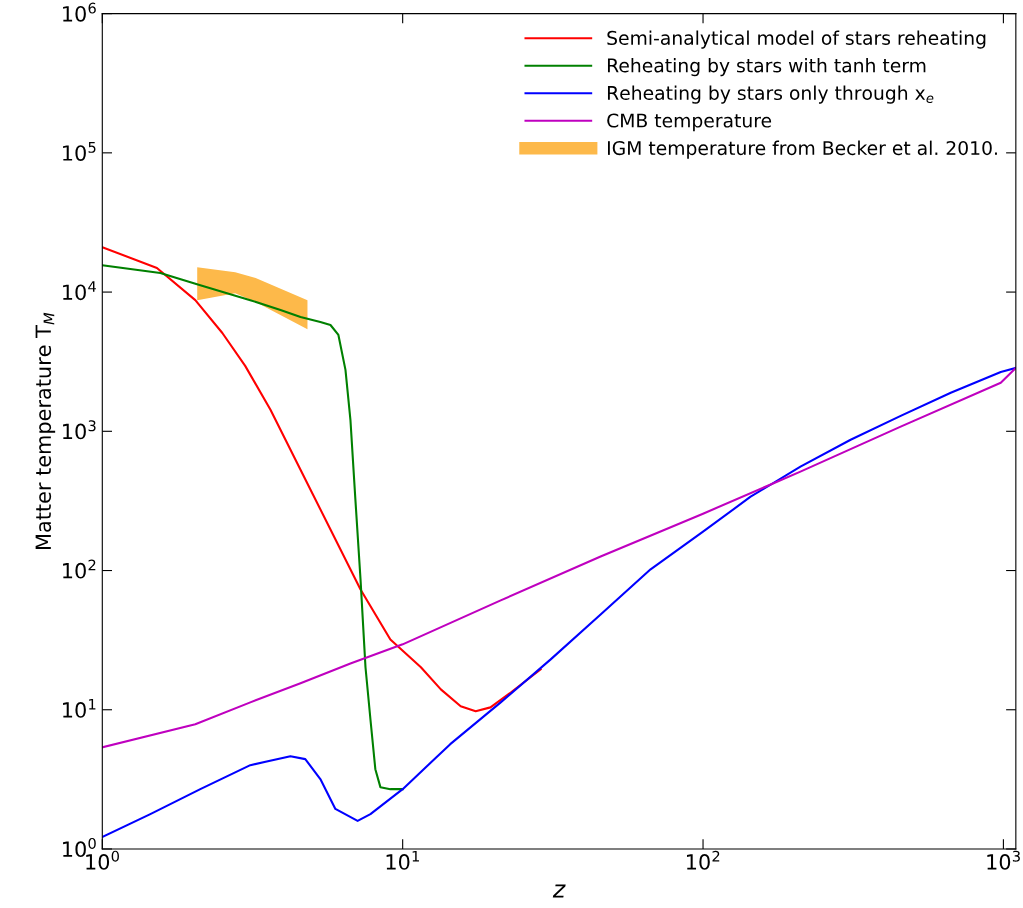 The image size is (1023, 908). Describe the element at coordinates (770, 94) in the screenshot. I see `legend-label: Reheating by stars only through x$_{e}$` at that location.